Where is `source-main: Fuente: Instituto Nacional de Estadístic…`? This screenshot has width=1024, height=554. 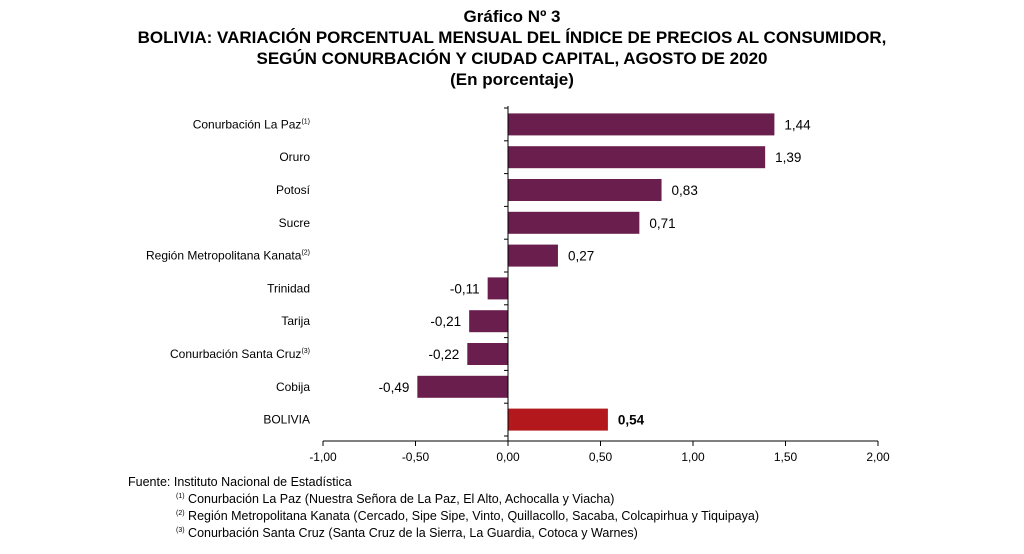
source-main: Fuente: Instituto Nacional de Estadístic… is located at coordinates (240, 482).